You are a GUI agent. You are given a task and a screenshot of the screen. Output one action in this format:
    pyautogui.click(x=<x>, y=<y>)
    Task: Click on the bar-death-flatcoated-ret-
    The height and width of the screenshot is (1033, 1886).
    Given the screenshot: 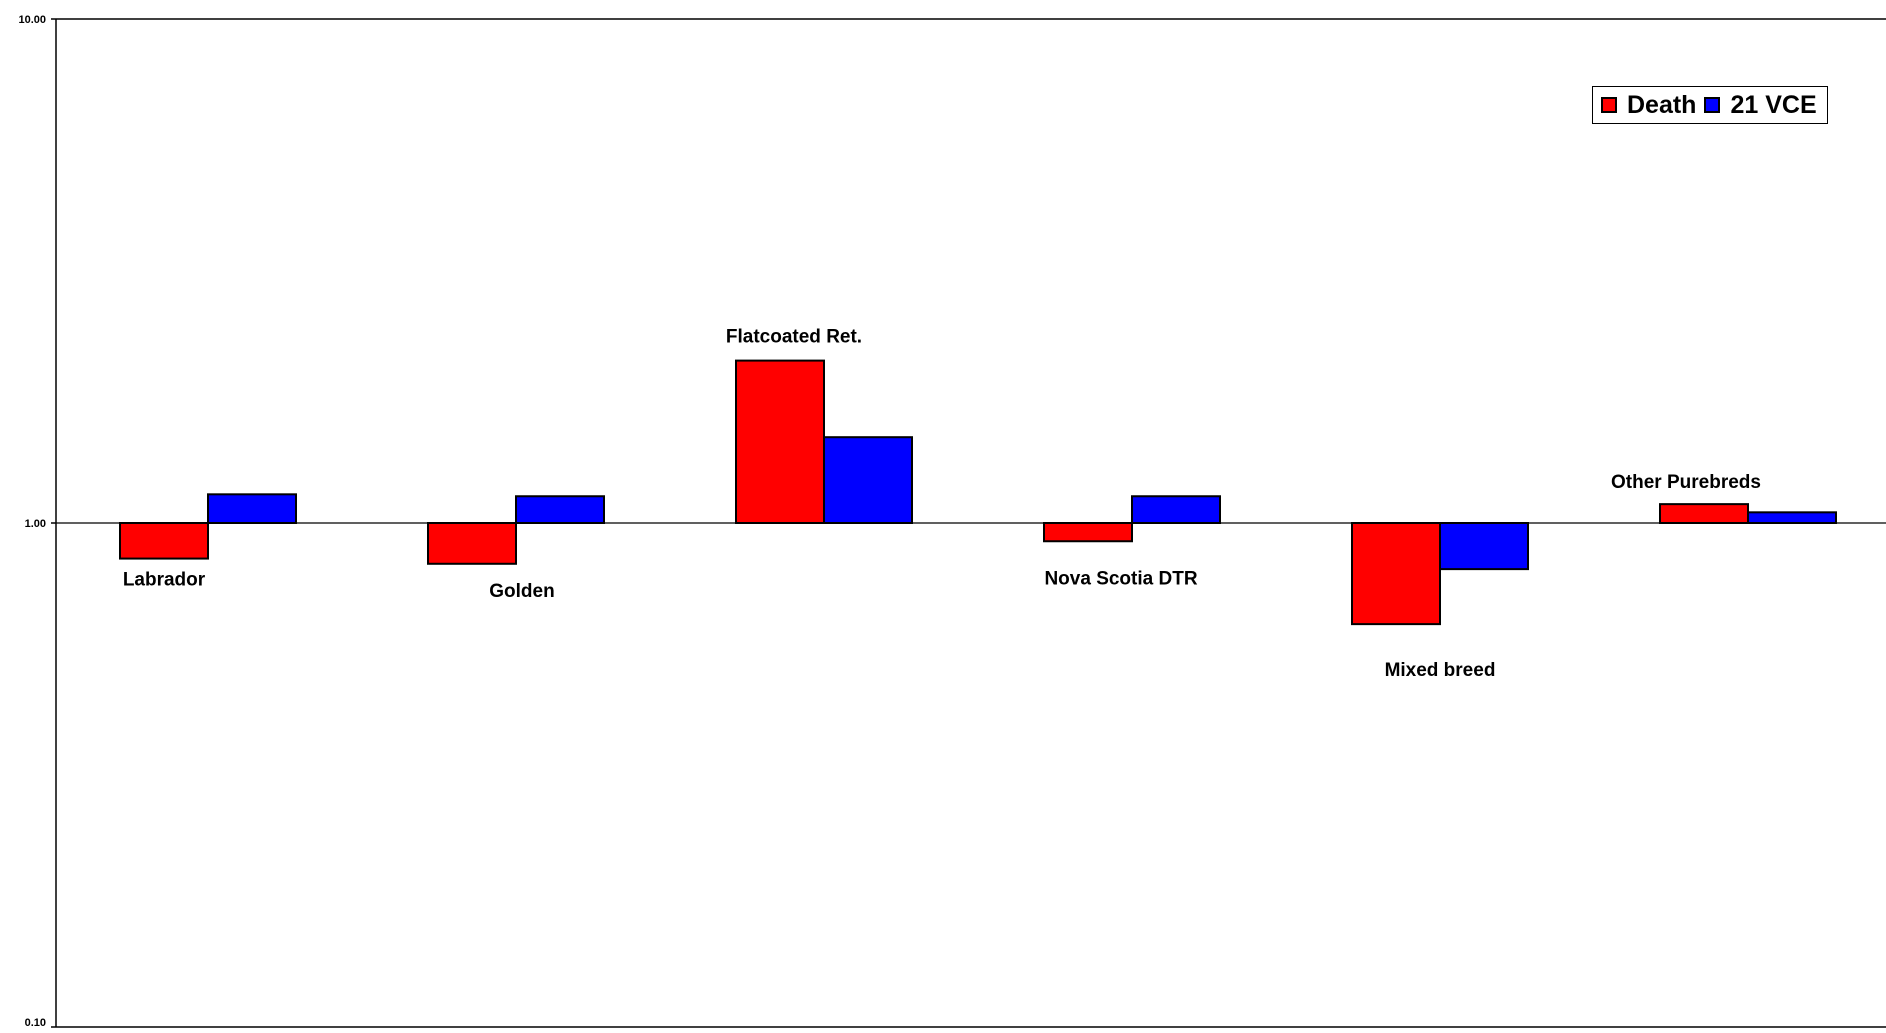 What is the action you would take?
    pyautogui.click(x=780, y=441)
    